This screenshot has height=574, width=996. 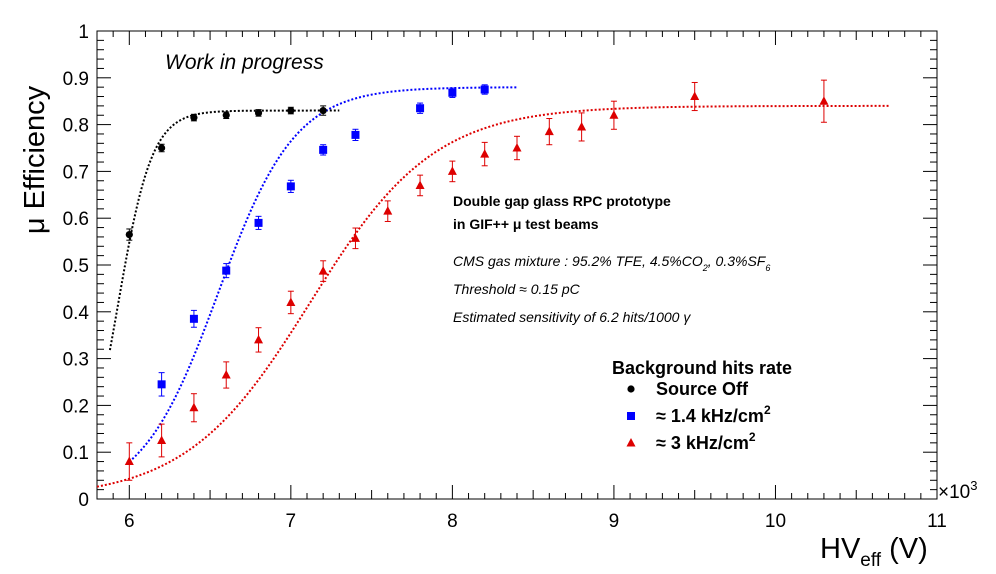 What do you see at coordinates (775, 521) in the screenshot?
I see `x-tick-label: 10` at bounding box center [775, 521].